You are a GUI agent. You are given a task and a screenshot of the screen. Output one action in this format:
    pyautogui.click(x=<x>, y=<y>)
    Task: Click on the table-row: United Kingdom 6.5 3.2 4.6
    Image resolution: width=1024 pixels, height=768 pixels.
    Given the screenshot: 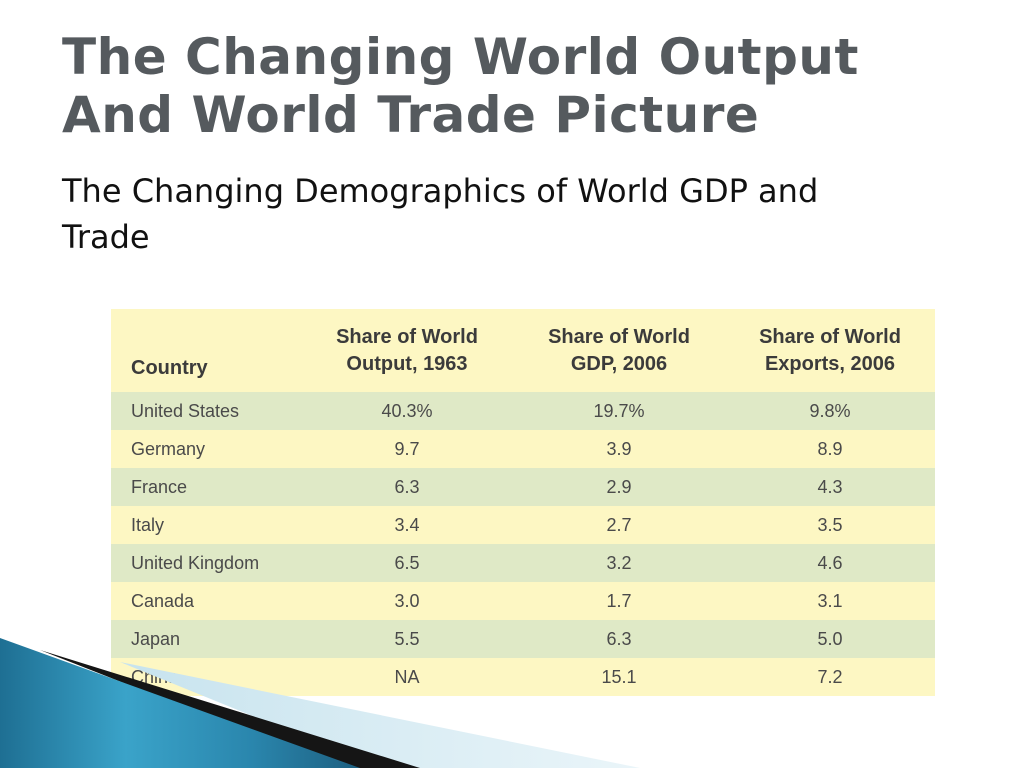 What is the action you would take?
    pyautogui.click(x=523, y=563)
    